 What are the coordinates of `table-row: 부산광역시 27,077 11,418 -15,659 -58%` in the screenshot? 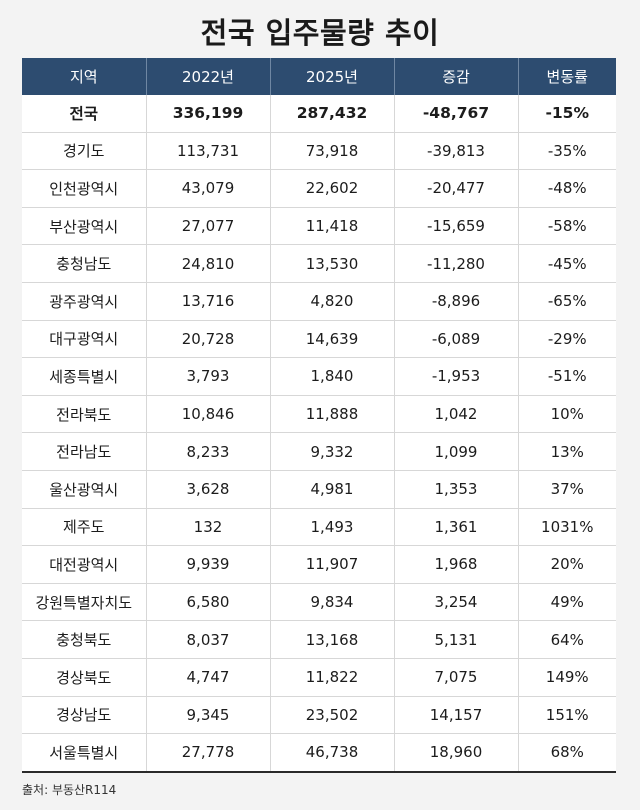 It's located at (319, 225).